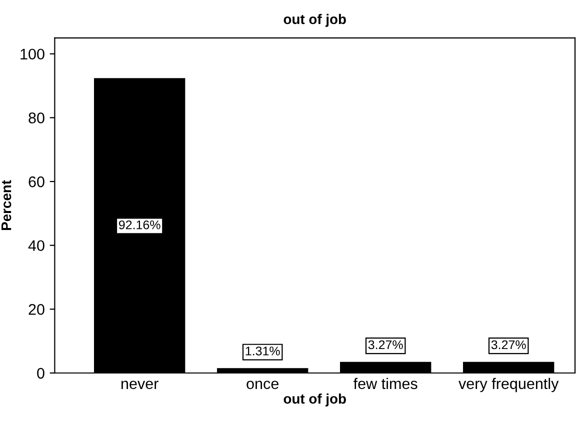 The width and height of the screenshot is (582, 421). What do you see at coordinates (7, 205) in the screenshot?
I see `y-axis-title: Percent` at bounding box center [7, 205].